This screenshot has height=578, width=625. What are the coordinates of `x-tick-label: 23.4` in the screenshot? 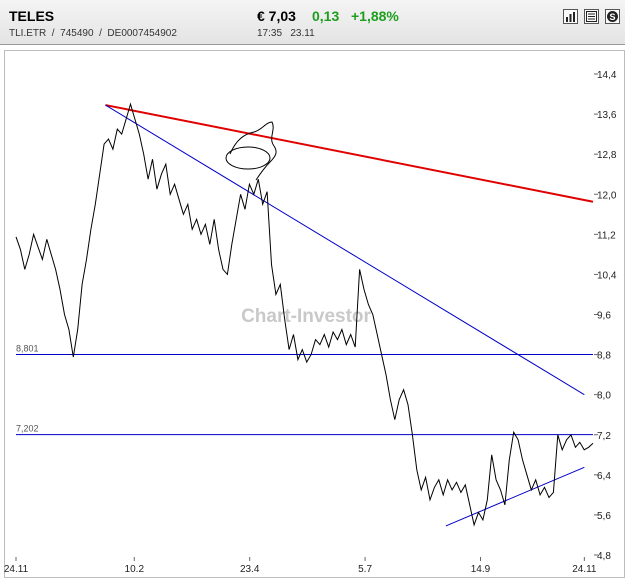 It's located at (250, 569).